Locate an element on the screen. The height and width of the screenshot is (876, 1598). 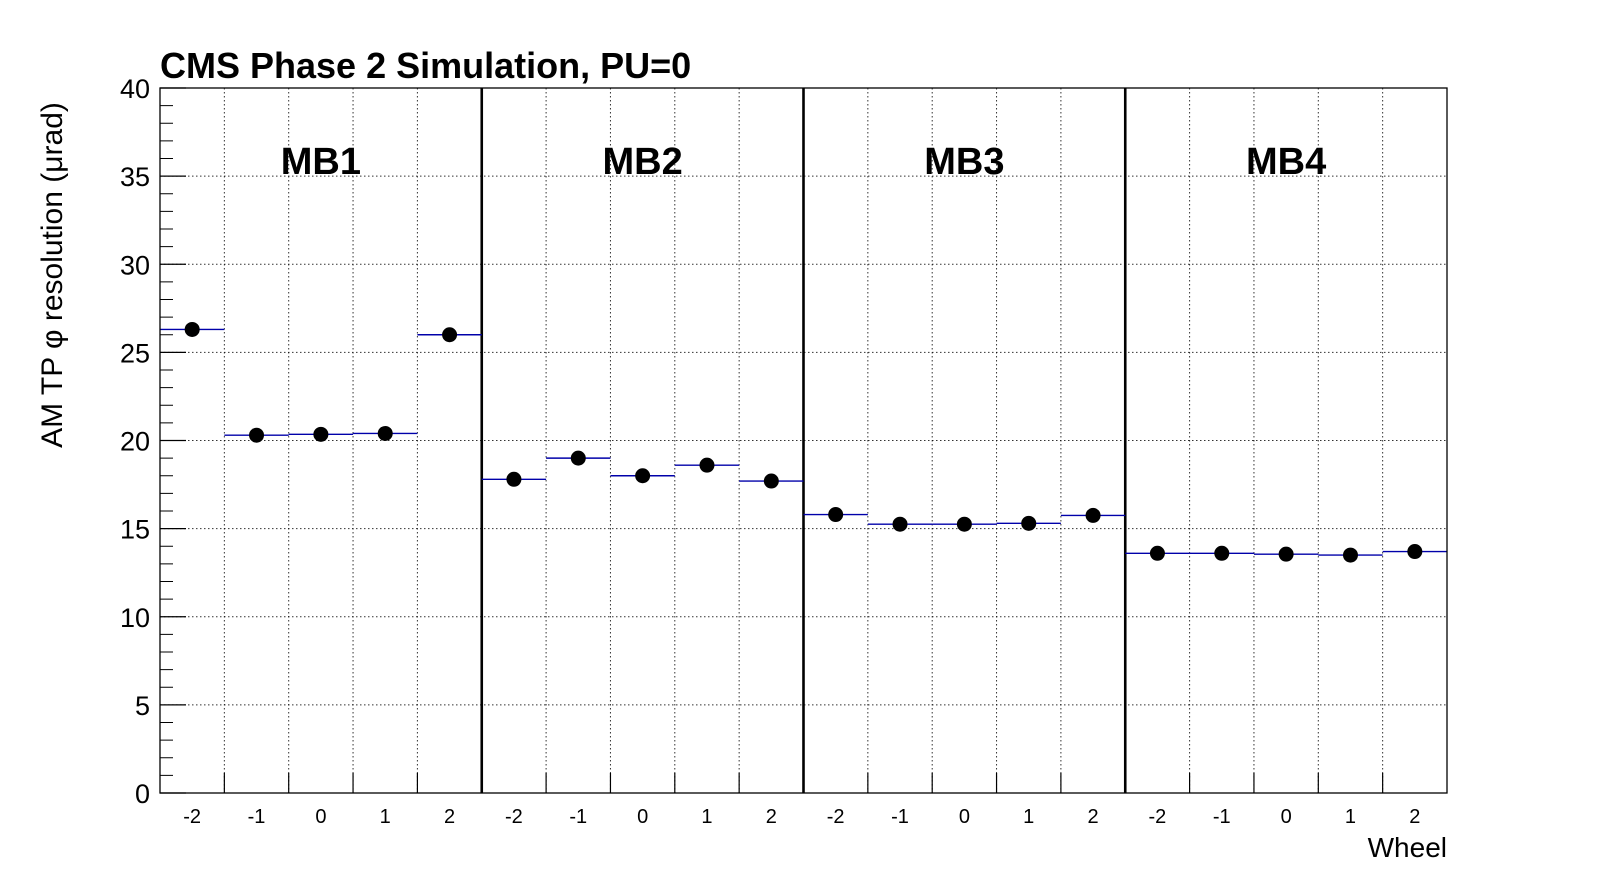
y-tick-label: 30 is located at coordinates (135, 265).